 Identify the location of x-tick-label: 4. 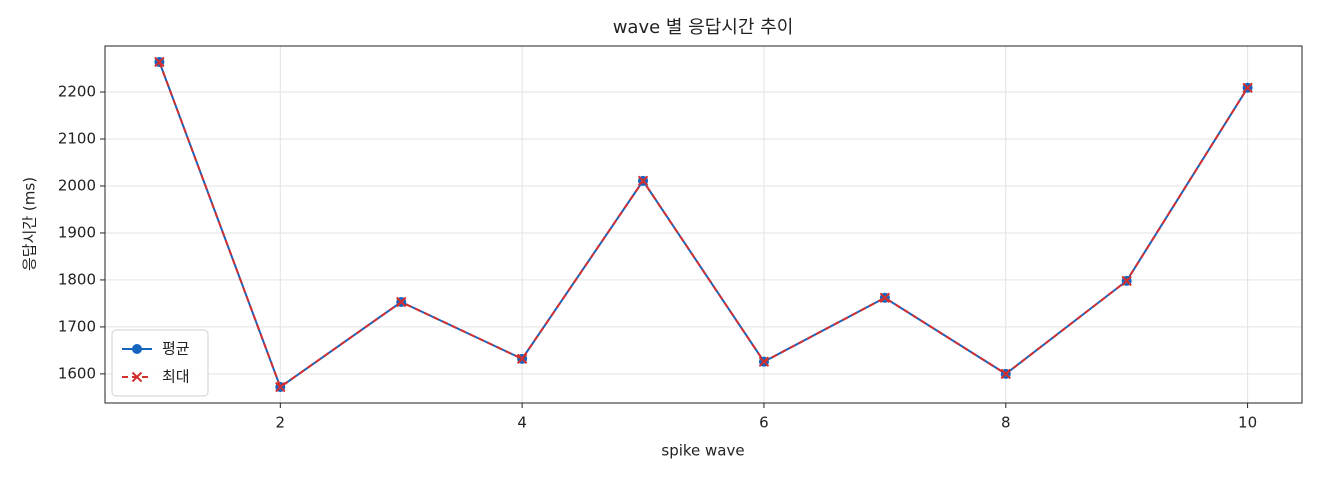
(522, 423).